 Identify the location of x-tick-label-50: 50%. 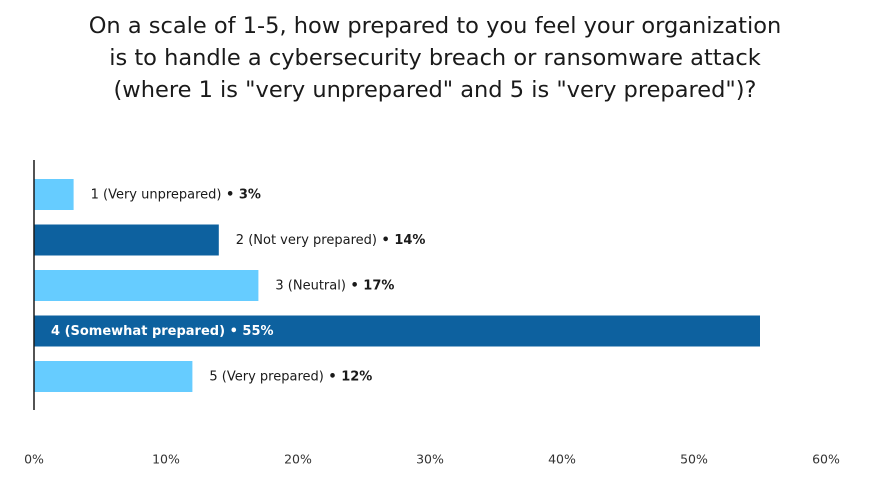
(694, 459).